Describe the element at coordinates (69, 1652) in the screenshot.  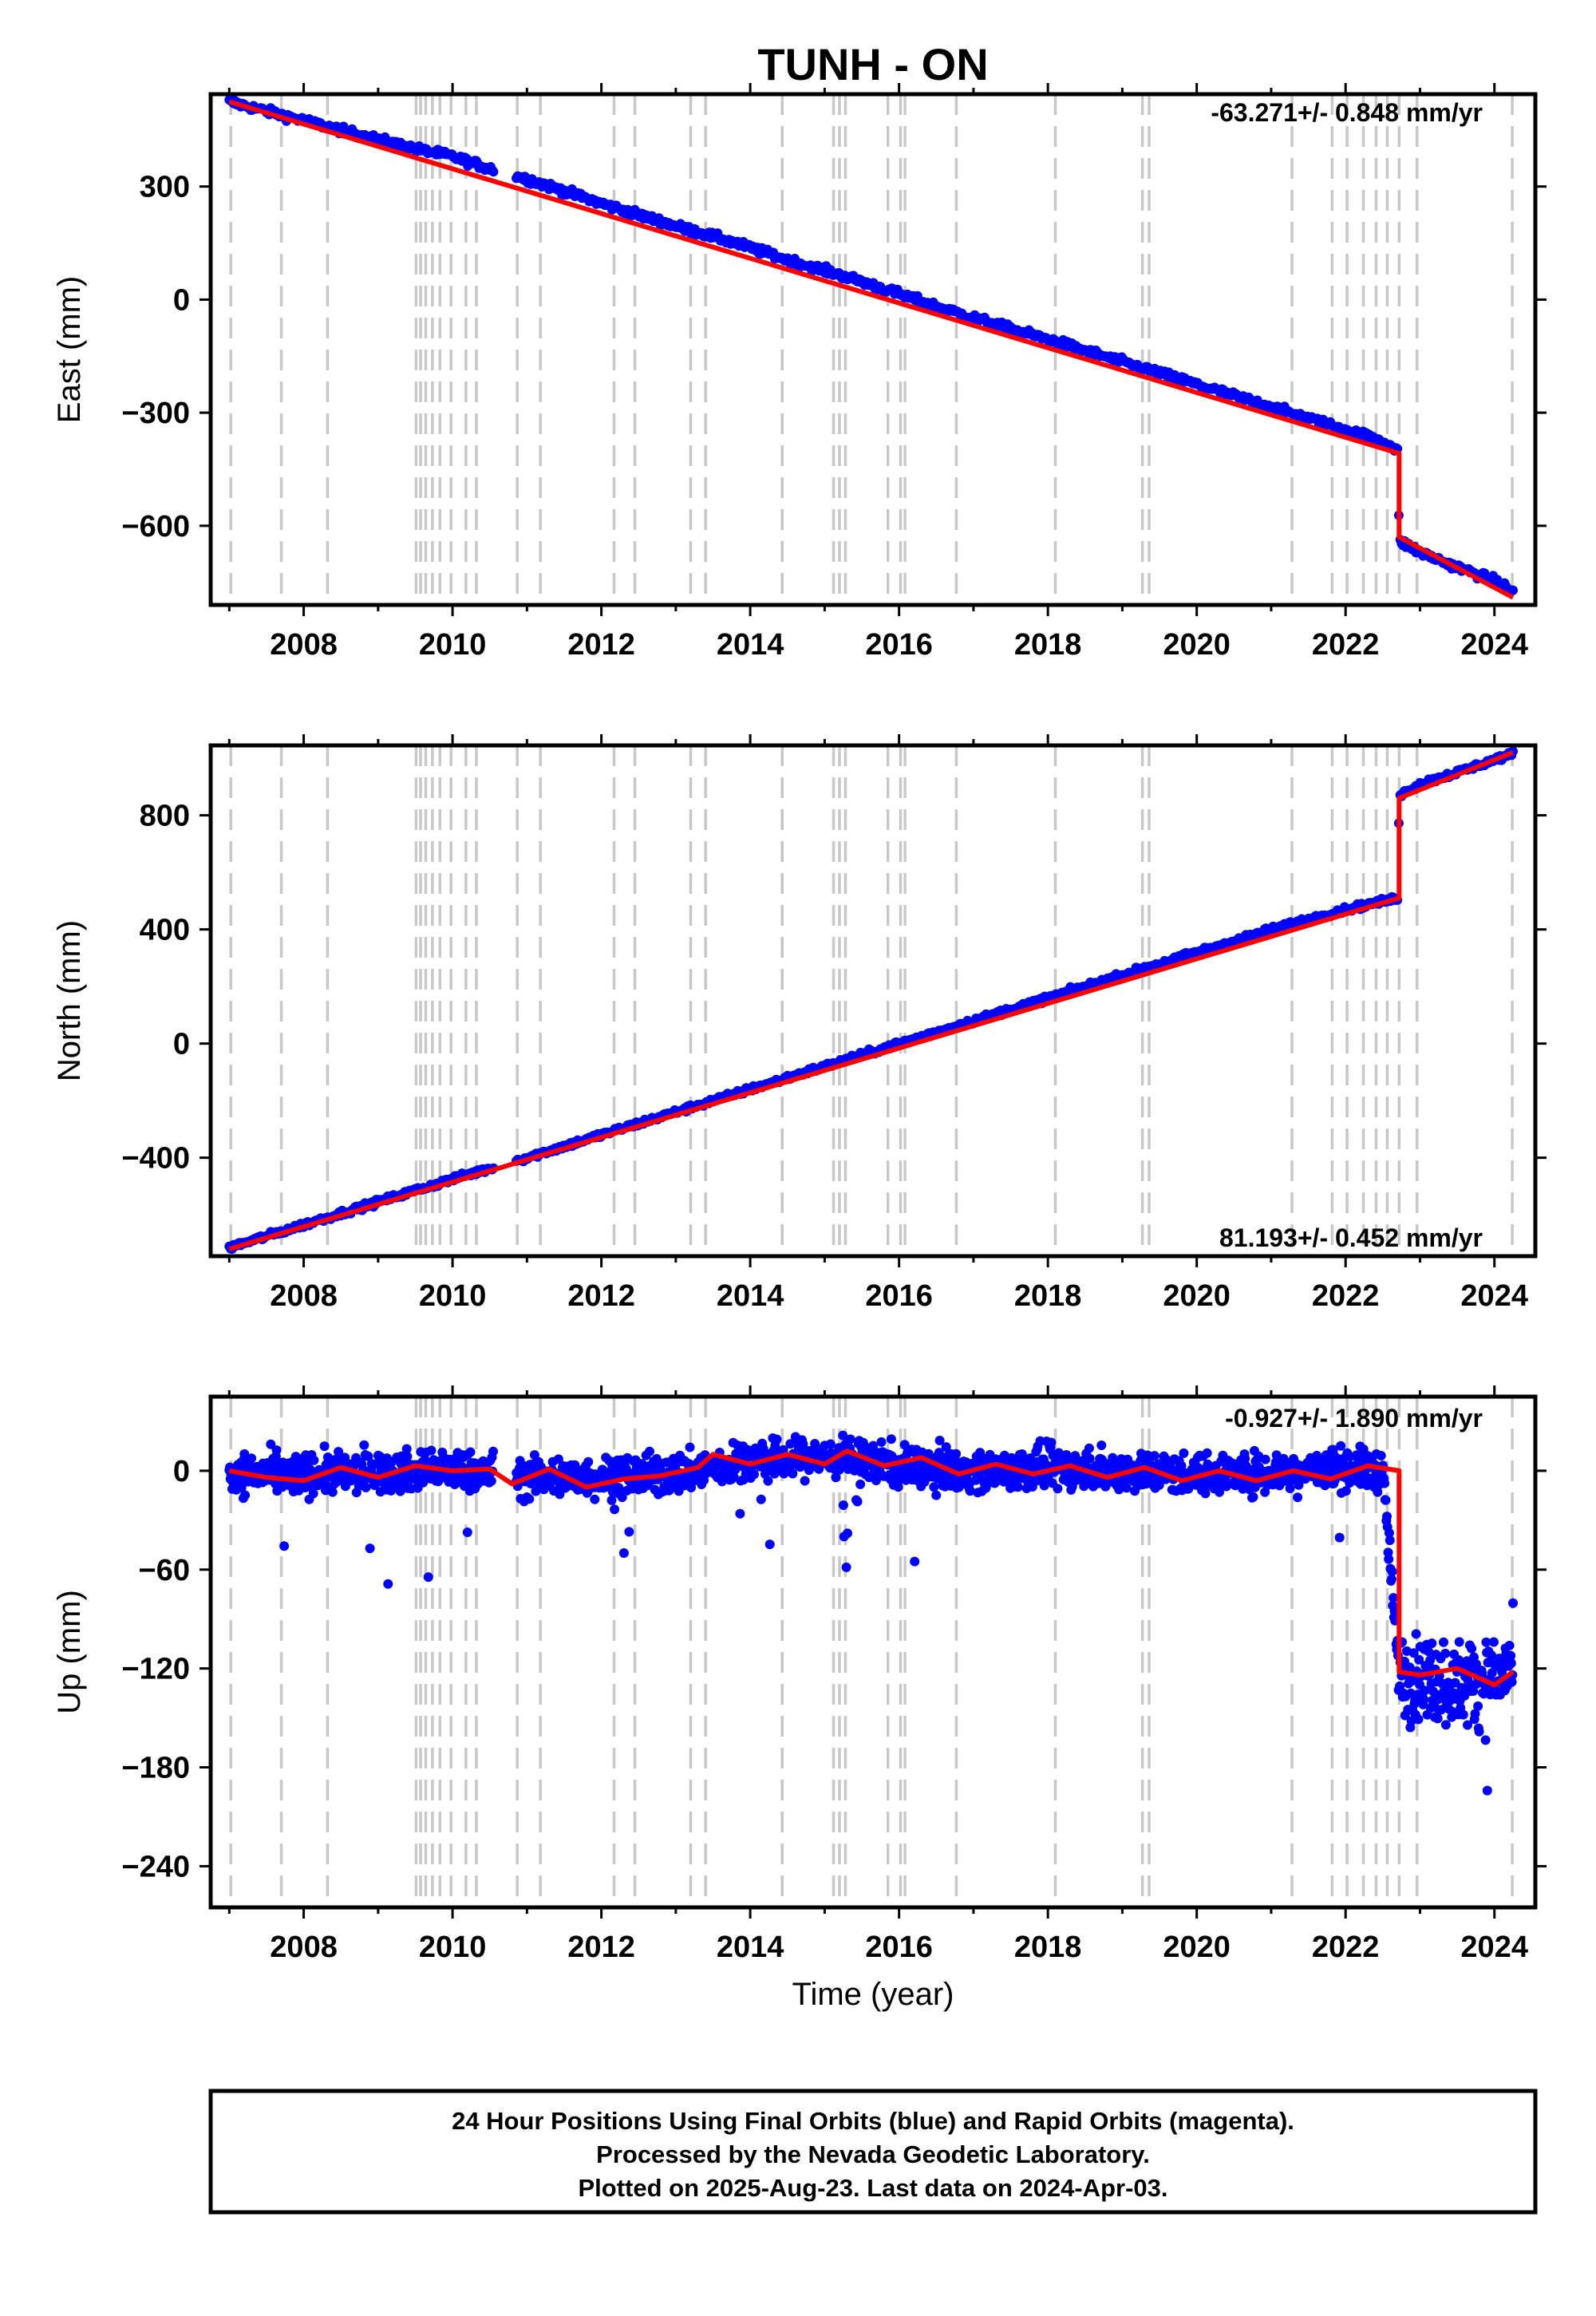
I see `y-axis-label: Up (mm)` at that location.